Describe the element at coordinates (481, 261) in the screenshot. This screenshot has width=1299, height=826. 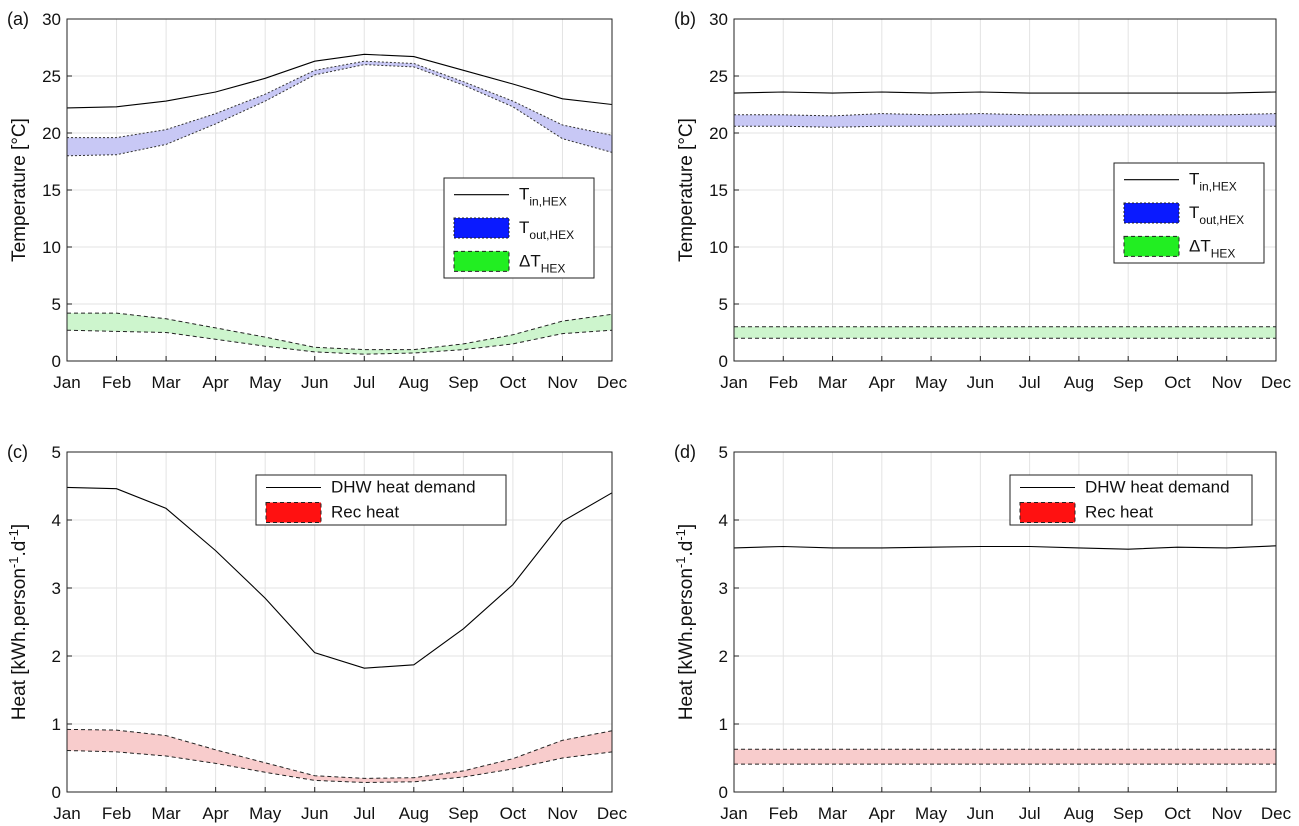
I see `legend-fill-swatch-dt` at that location.